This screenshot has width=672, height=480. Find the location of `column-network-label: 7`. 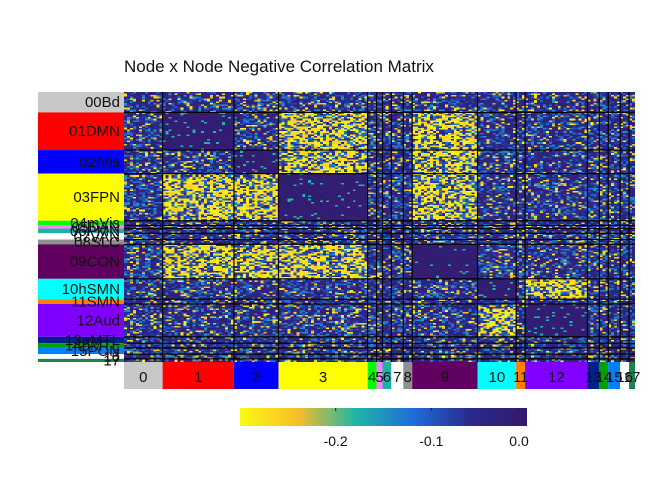

column-network-label: 7 is located at coordinates (397, 377).